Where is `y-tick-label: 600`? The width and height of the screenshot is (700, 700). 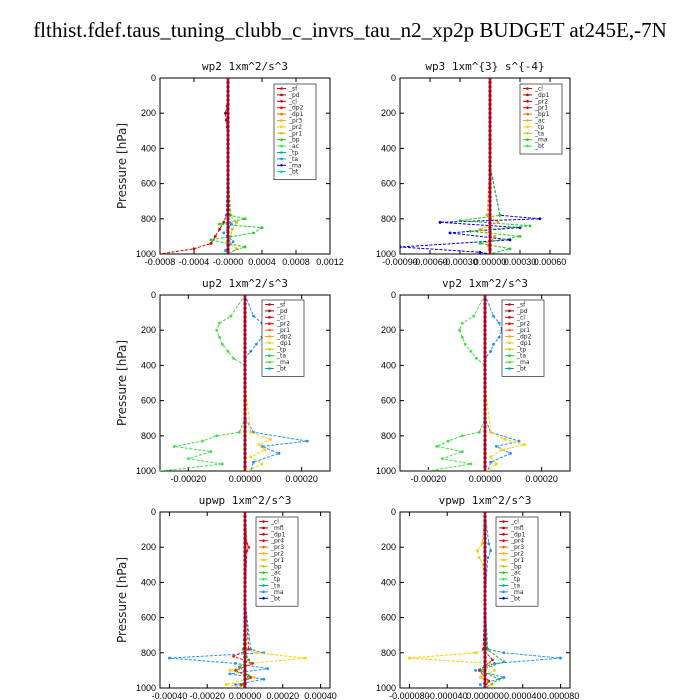 y-tick-label: 600 is located at coordinates (388, 618).